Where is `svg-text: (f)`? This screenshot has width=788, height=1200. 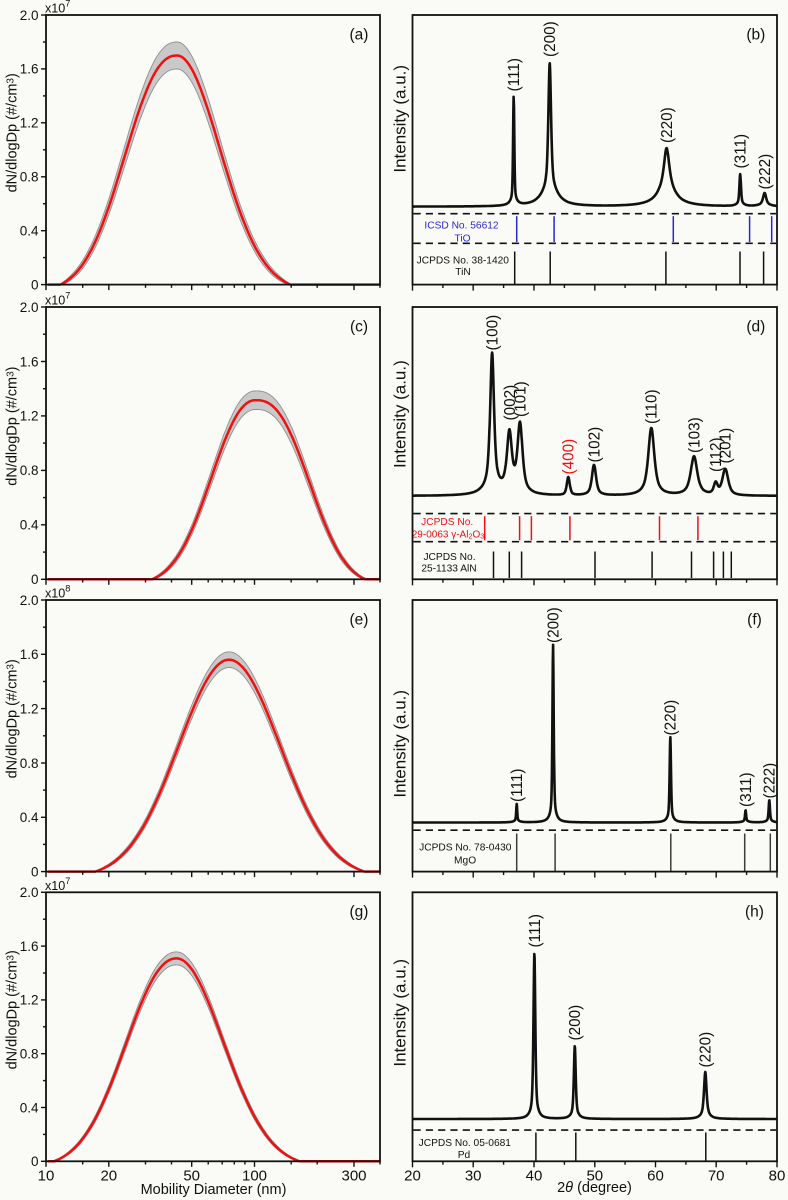 svg-text: (f) is located at coordinates (754, 619).